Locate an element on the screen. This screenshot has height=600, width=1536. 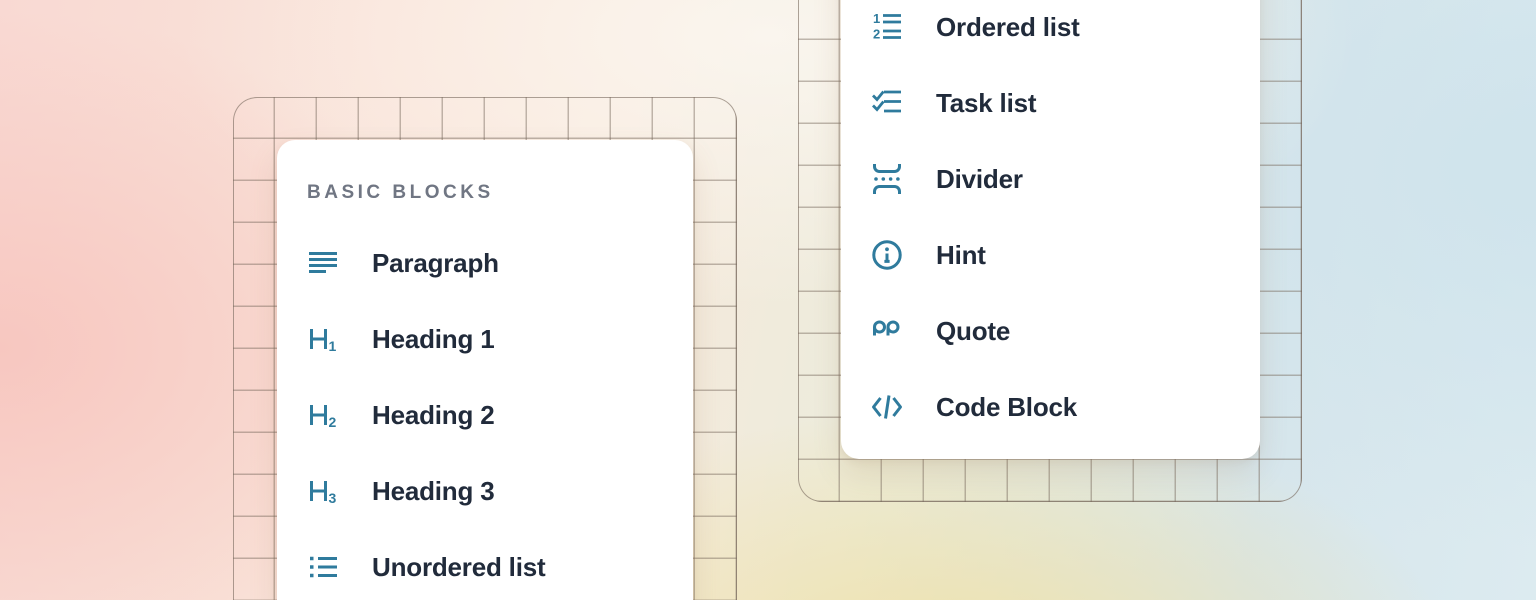
heading-1-digit: 1 is located at coordinates (333, 346).